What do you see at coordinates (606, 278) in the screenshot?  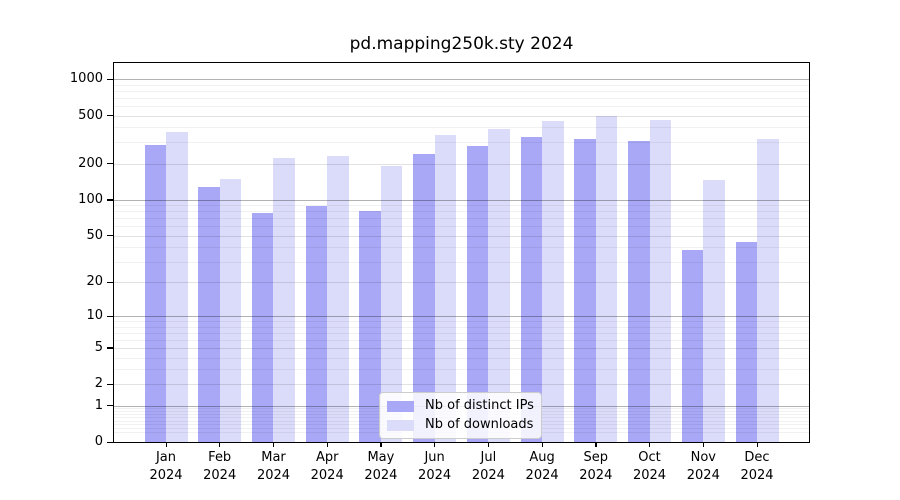 I see `bar-downloads-sep` at bounding box center [606, 278].